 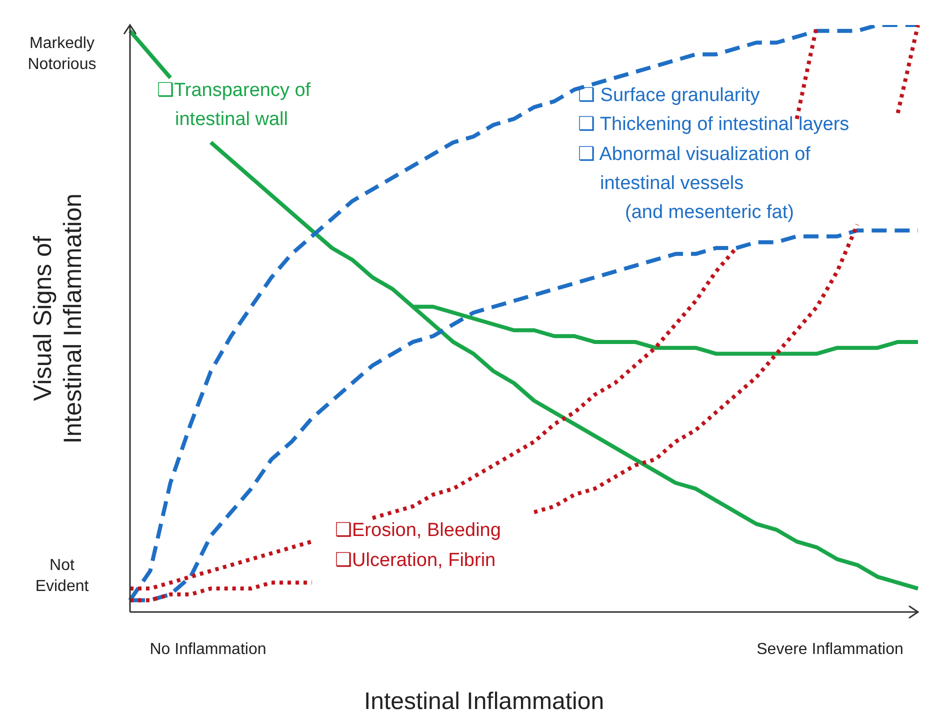 I want to click on text: No Inflammation, so click(x=208, y=649).